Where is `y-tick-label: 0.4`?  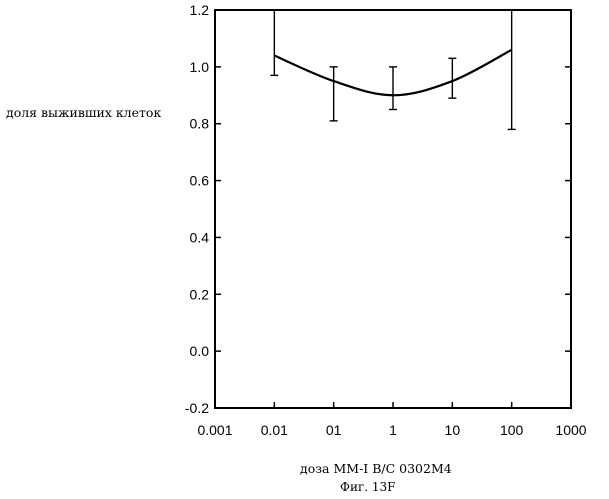 y-tick-label: 0.4 is located at coordinates (200, 237).